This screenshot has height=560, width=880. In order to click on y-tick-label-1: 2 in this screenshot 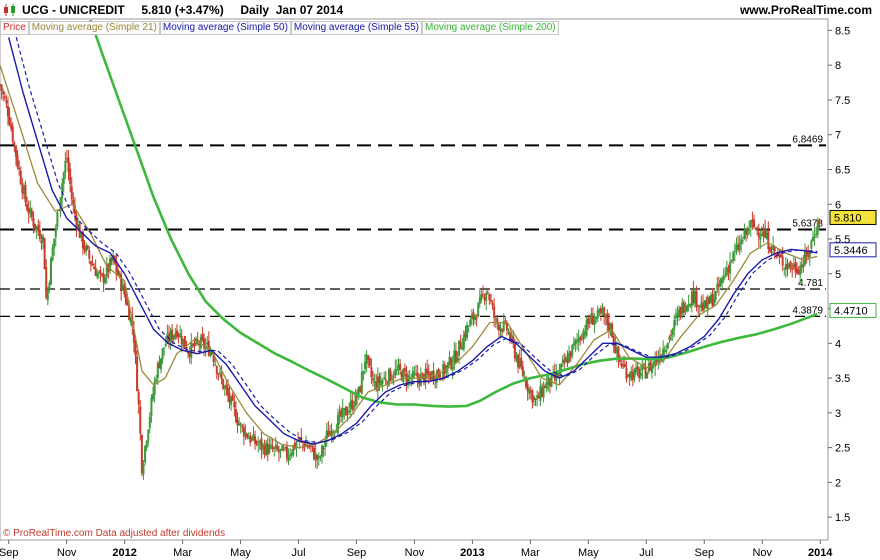, I will do `click(838, 483)`.